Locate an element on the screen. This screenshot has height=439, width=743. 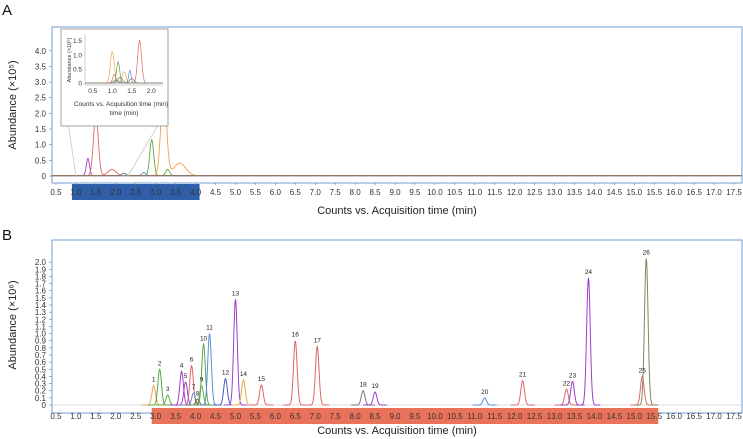
inset-y-axis-label: Abundance (×10⁵) is located at coordinates (69, 60).